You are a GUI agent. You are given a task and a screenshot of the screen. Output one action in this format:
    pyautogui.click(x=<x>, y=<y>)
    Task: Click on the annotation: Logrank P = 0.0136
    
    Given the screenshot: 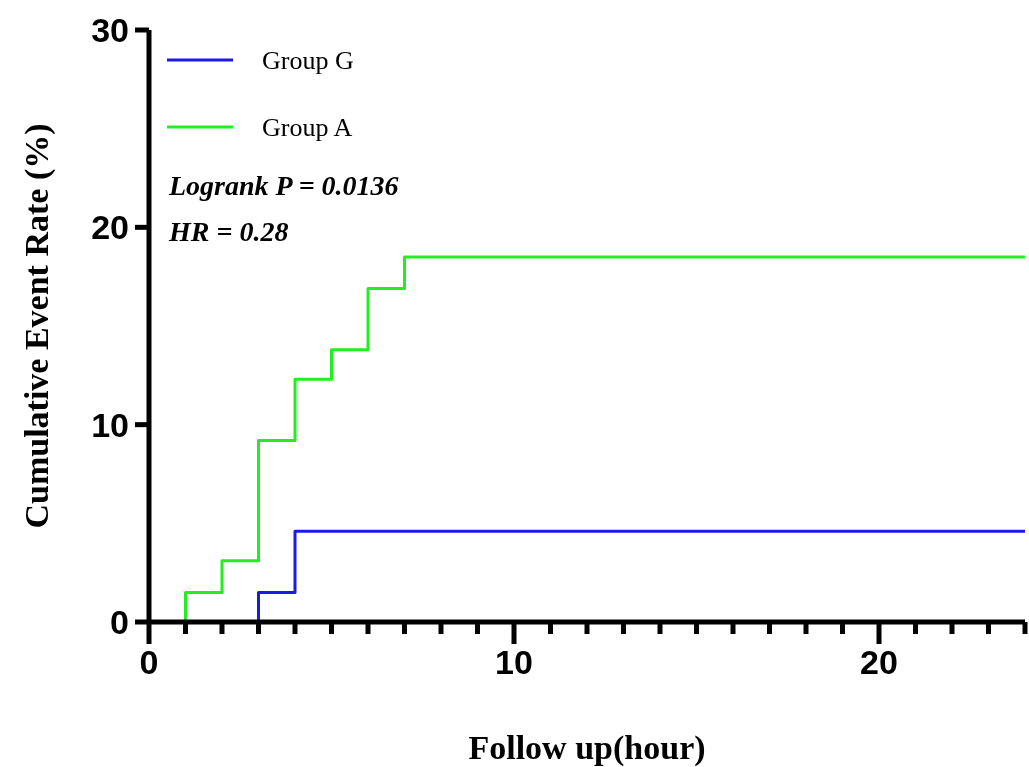 What is the action you would take?
    pyautogui.click(x=283, y=185)
    